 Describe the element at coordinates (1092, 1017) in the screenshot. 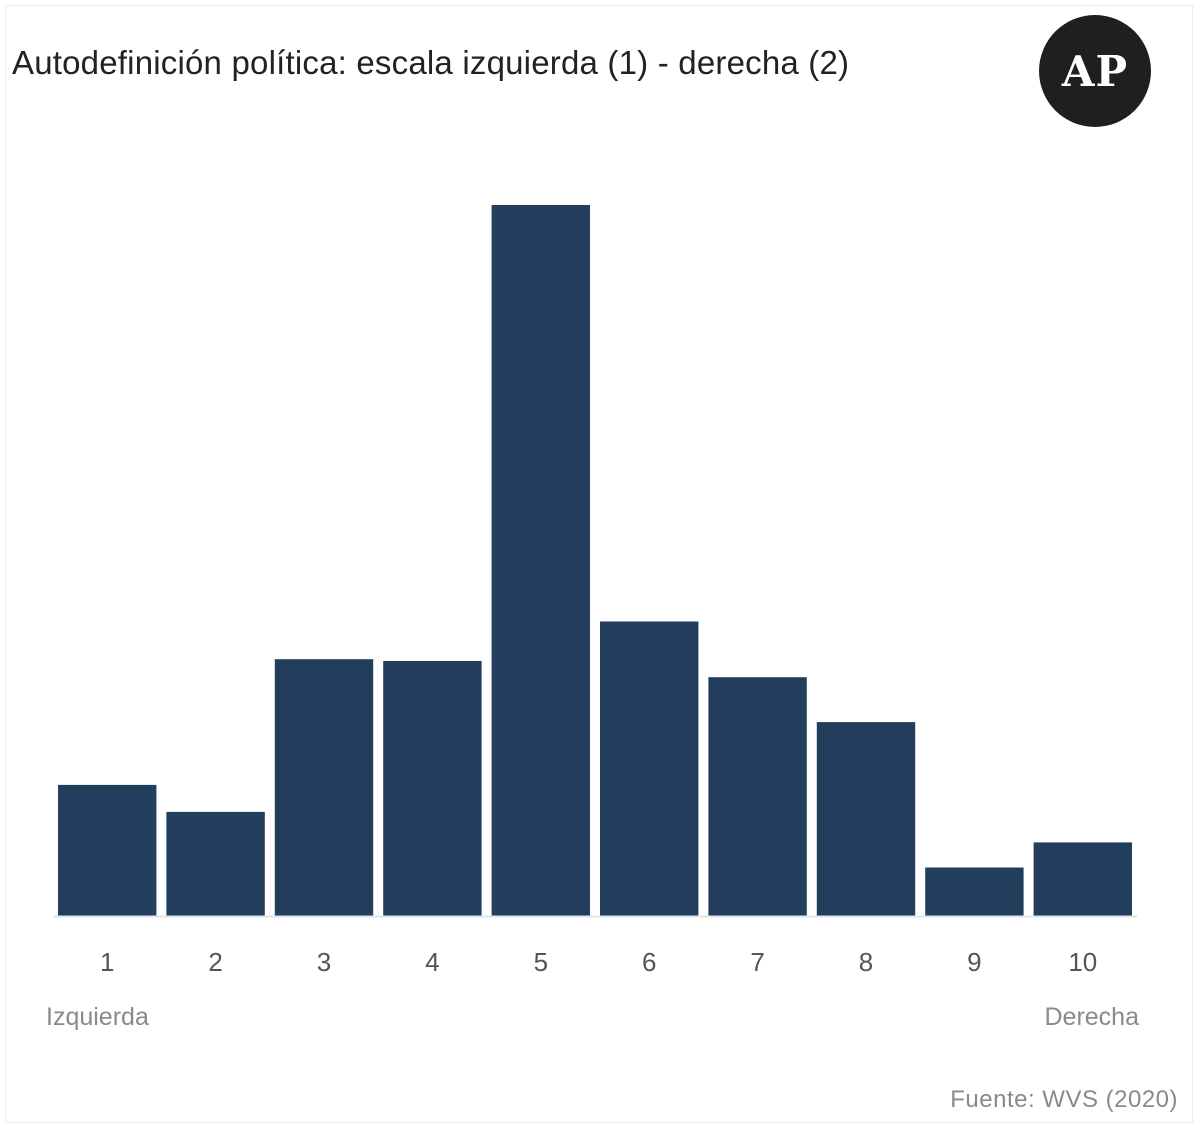

I see `axis-right-end-label: Derecha` at that location.